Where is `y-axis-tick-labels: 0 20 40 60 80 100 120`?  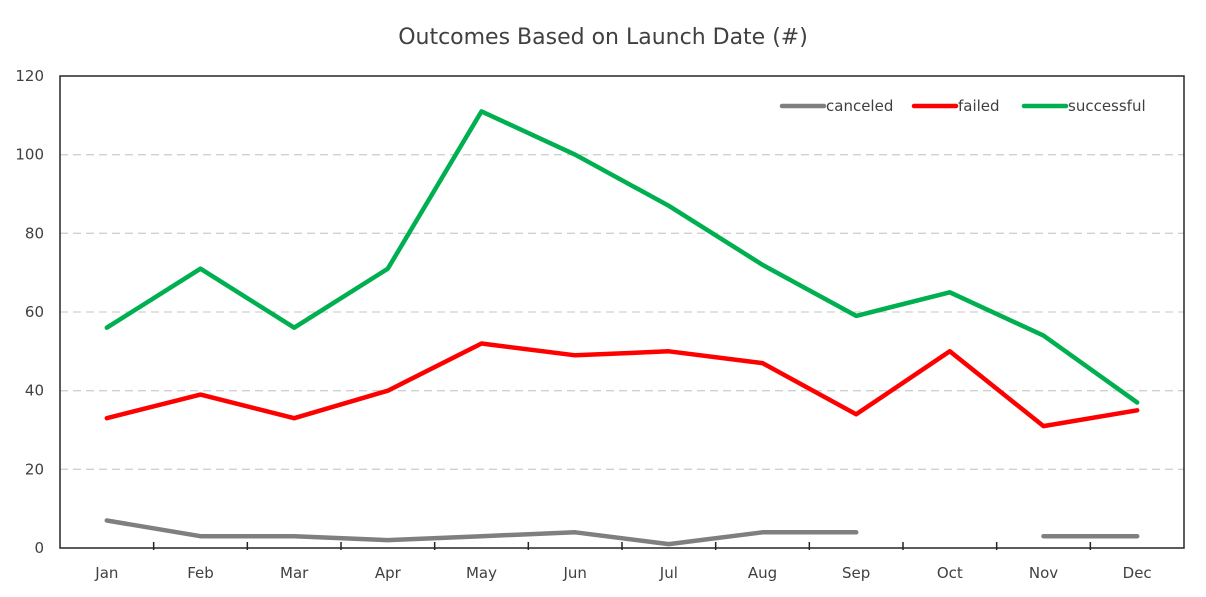 y-axis-tick-labels: 0 20 40 60 80 100 120 is located at coordinates (29, 312).